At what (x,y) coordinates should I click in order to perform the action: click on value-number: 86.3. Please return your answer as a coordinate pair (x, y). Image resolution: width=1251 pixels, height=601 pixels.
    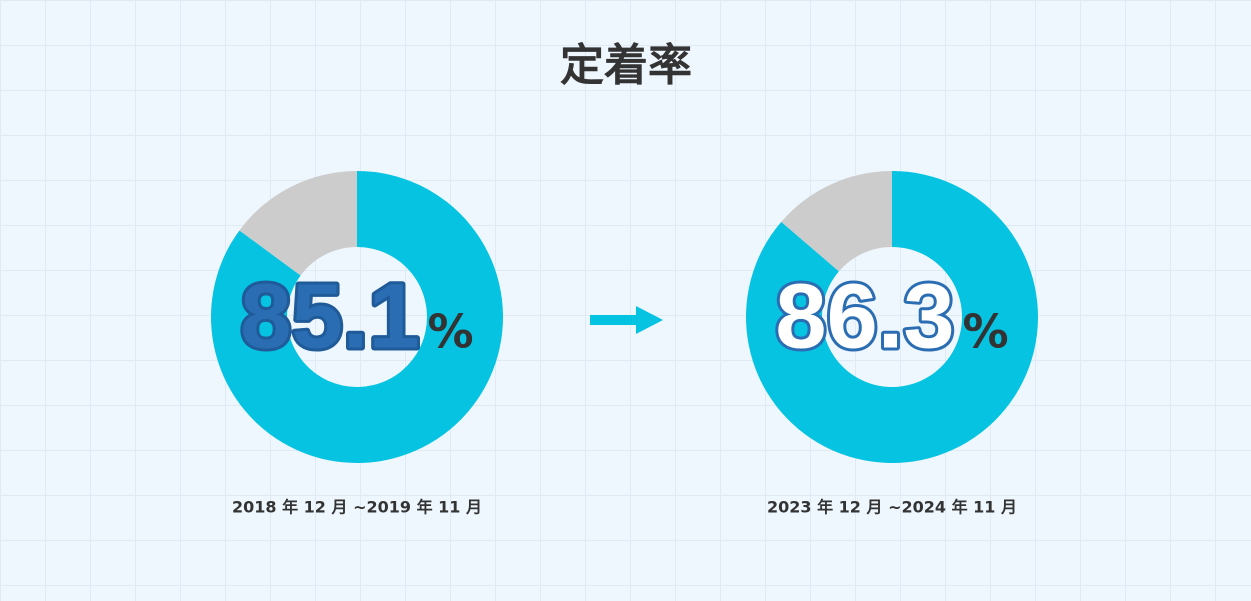
    Looking at the image, I should click on (864, 316).